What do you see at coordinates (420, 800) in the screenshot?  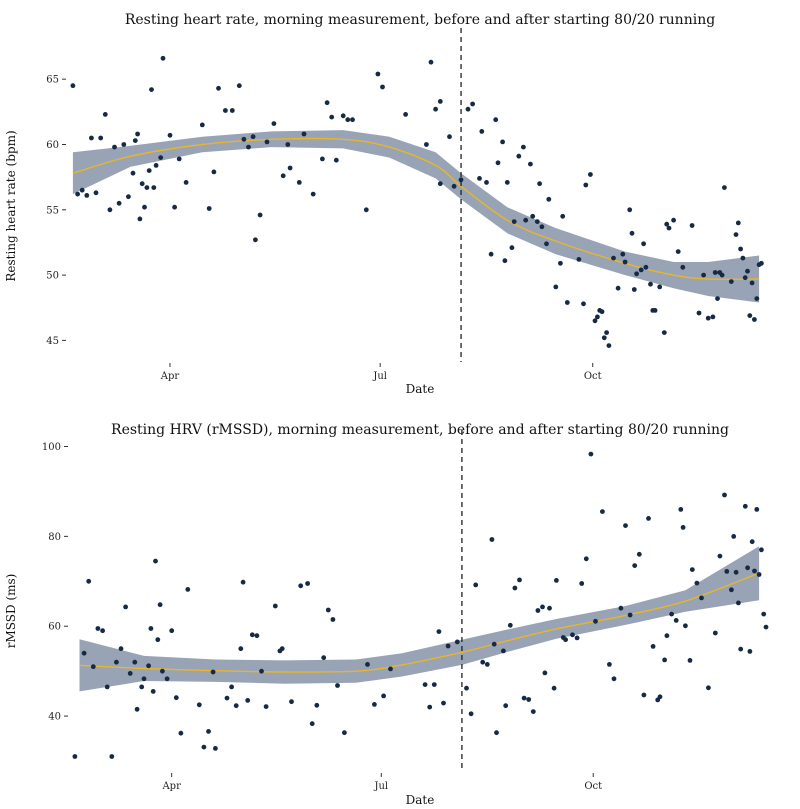 I see `x-axis-title: Date` at bounding box center [420, 800].